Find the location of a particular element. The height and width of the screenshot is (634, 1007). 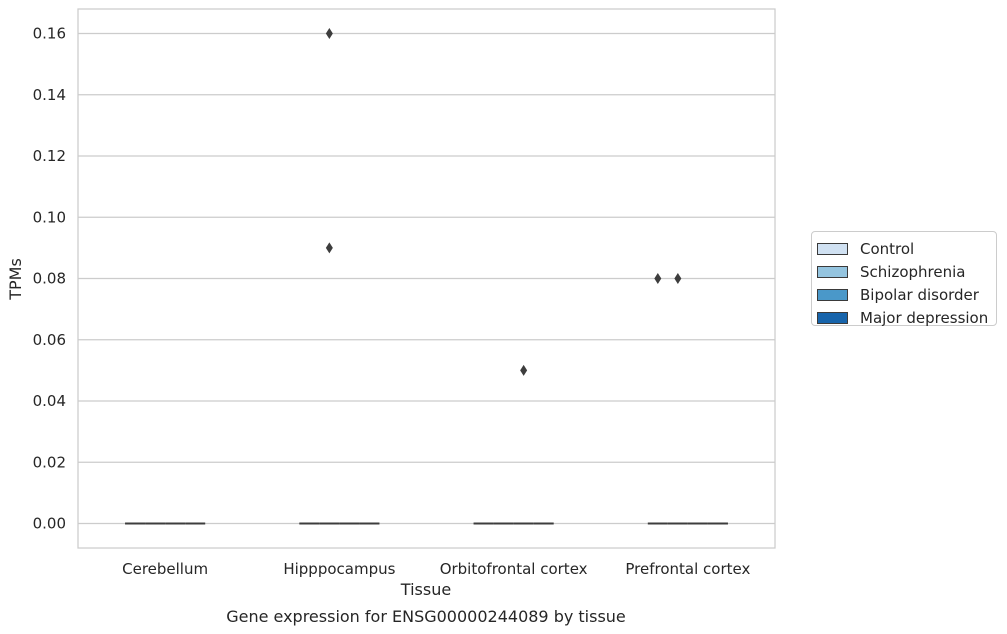

y-tick-label: 0.06 is located at coordinates (49, 340).